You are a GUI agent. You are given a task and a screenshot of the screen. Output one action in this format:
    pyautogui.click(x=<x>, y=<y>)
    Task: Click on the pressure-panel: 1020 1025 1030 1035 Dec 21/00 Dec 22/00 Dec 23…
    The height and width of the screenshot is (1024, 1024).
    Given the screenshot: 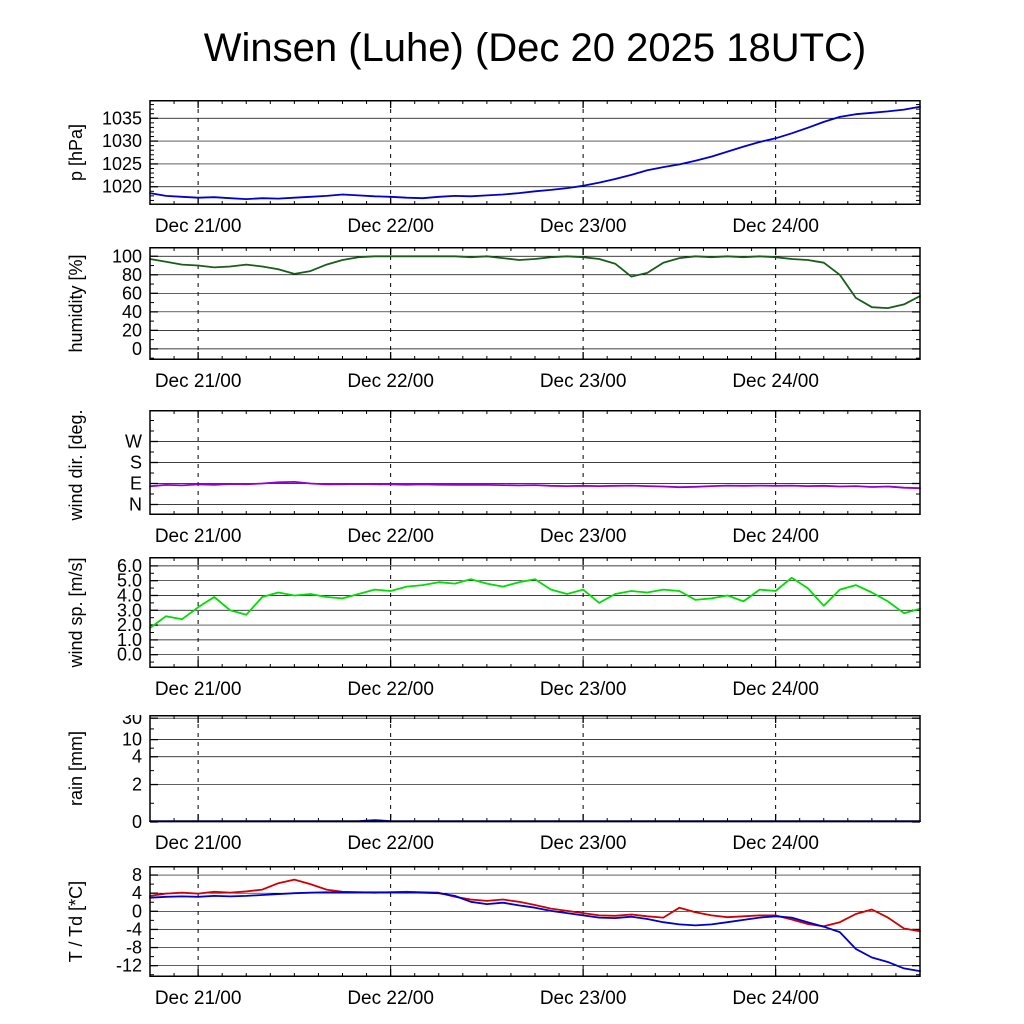 What is the action you would take?
    pyautogui.click(x=493, y=168)
    